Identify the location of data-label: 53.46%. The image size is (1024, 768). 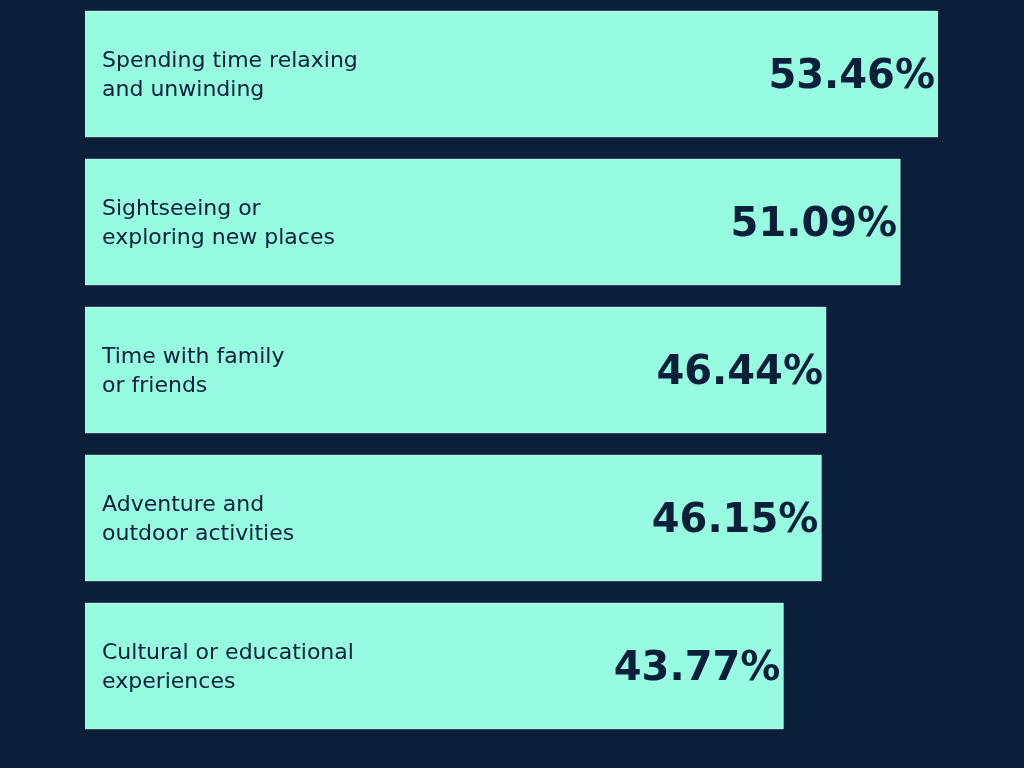
(851, 74).